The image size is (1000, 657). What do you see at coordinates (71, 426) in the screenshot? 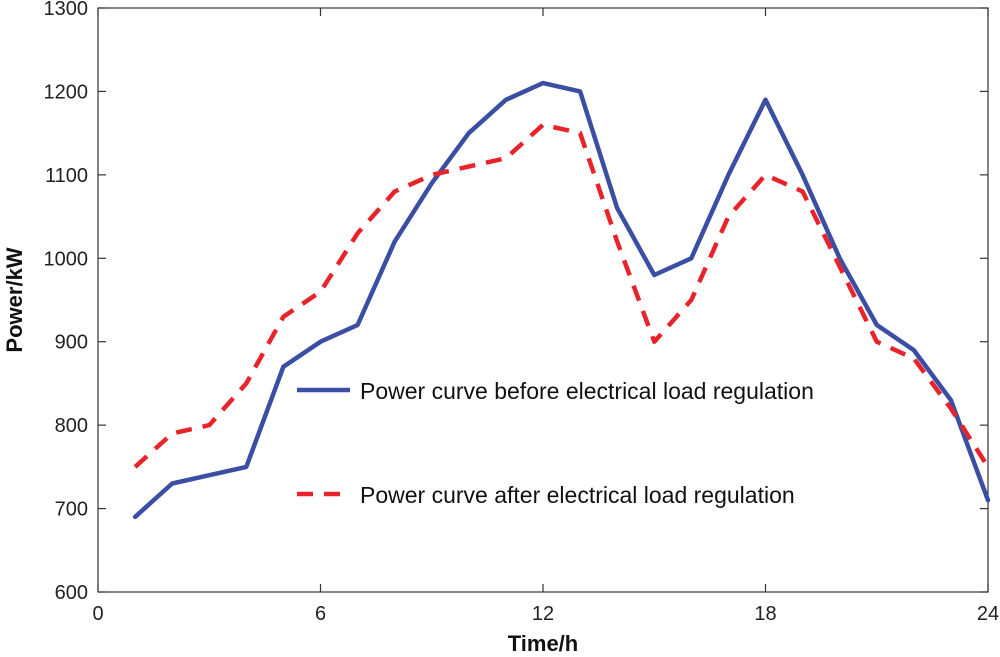
I see `y-tick-label: 800` at bounding box center [71, 426].